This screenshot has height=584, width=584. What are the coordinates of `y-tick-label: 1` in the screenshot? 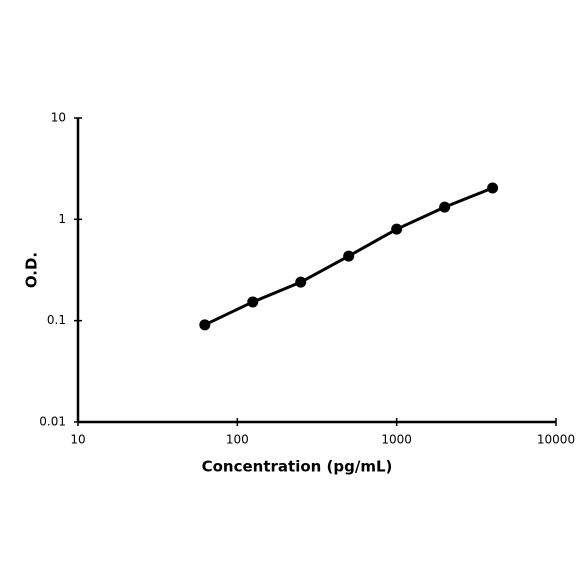 It's located at (62, 219).